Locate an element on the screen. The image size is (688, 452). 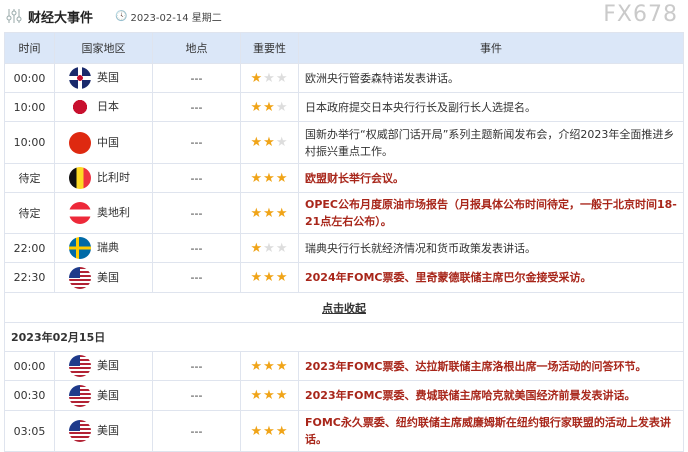
table-row: 待定 比利时 --- ★★★ 欧盟财长举行会议。 is located at coordinates (344, 178).